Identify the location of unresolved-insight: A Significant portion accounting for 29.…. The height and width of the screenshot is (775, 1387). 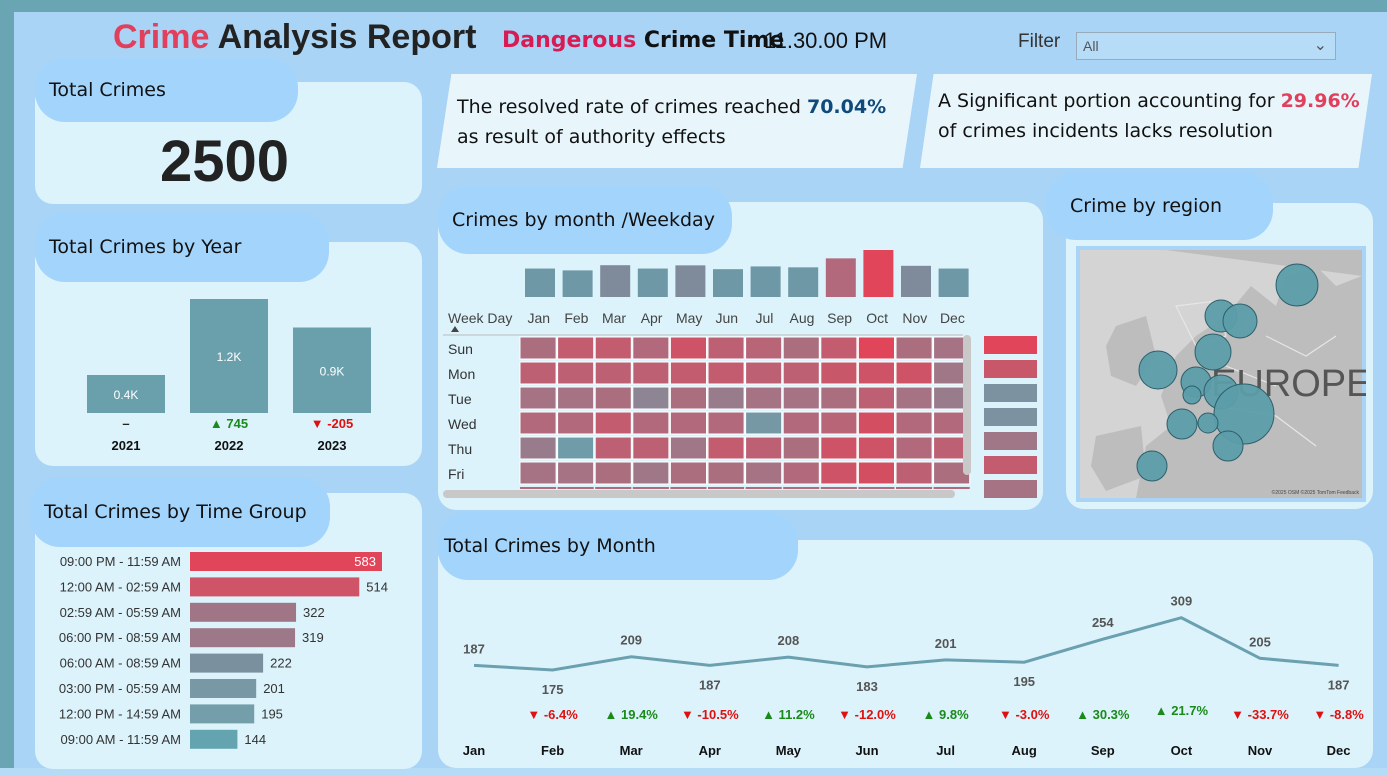
(1146, 121).